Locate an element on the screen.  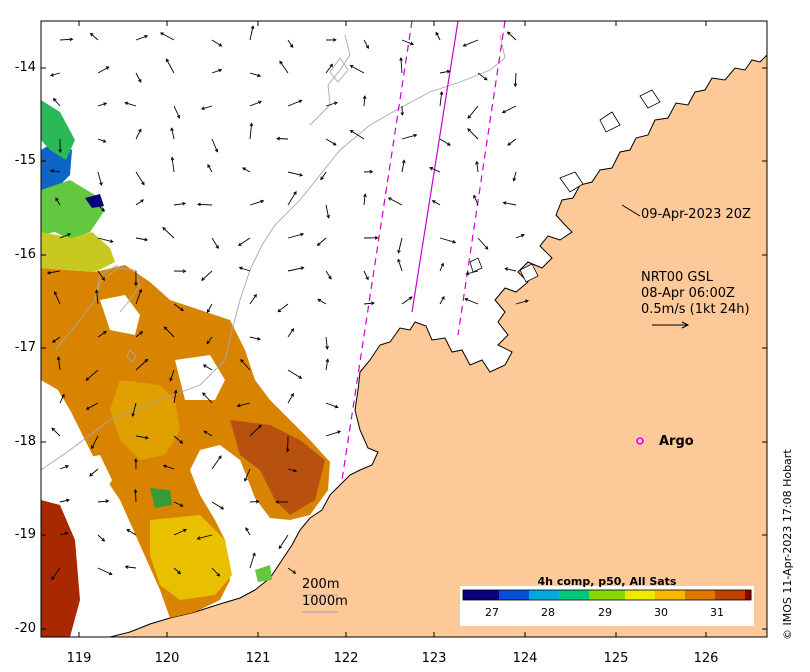
x-tick-label: 121 is located at coordinates (258, 658).